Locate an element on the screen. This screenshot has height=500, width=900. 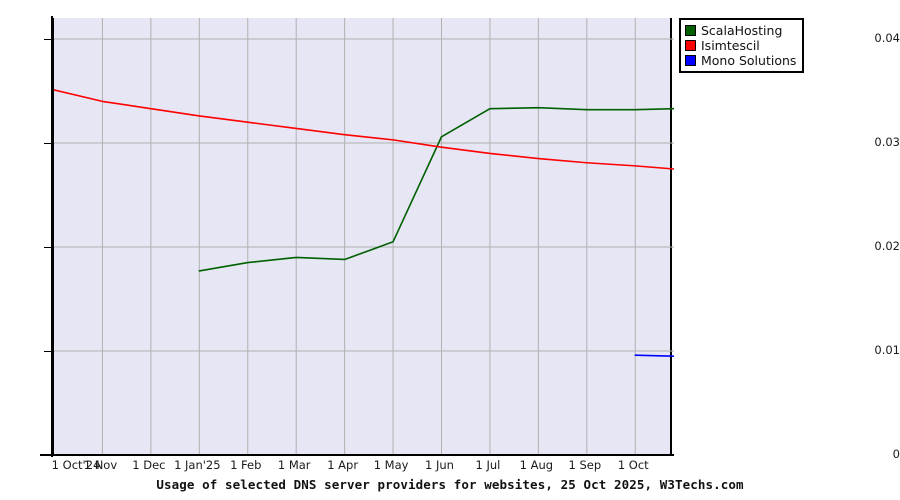
x-axis-tick-label: 1 Apr is located at coordinates (343, 465).